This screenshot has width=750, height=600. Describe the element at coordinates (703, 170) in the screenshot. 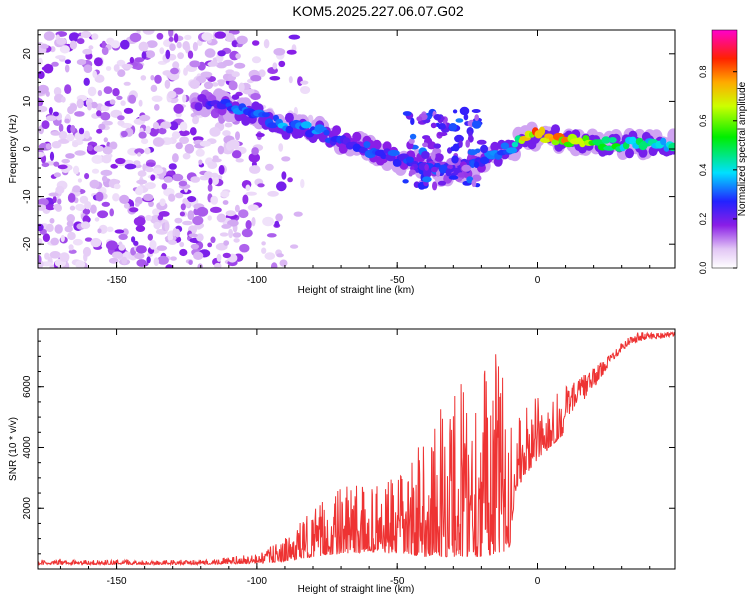

I see `colorbar-tick-label: 0.4` at that location.